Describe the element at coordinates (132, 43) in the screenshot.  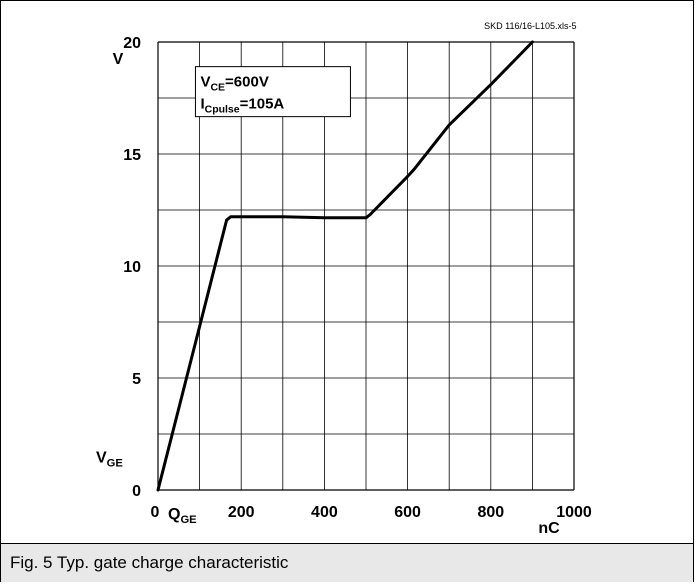
I see `y-tick-label: 20` at that location.